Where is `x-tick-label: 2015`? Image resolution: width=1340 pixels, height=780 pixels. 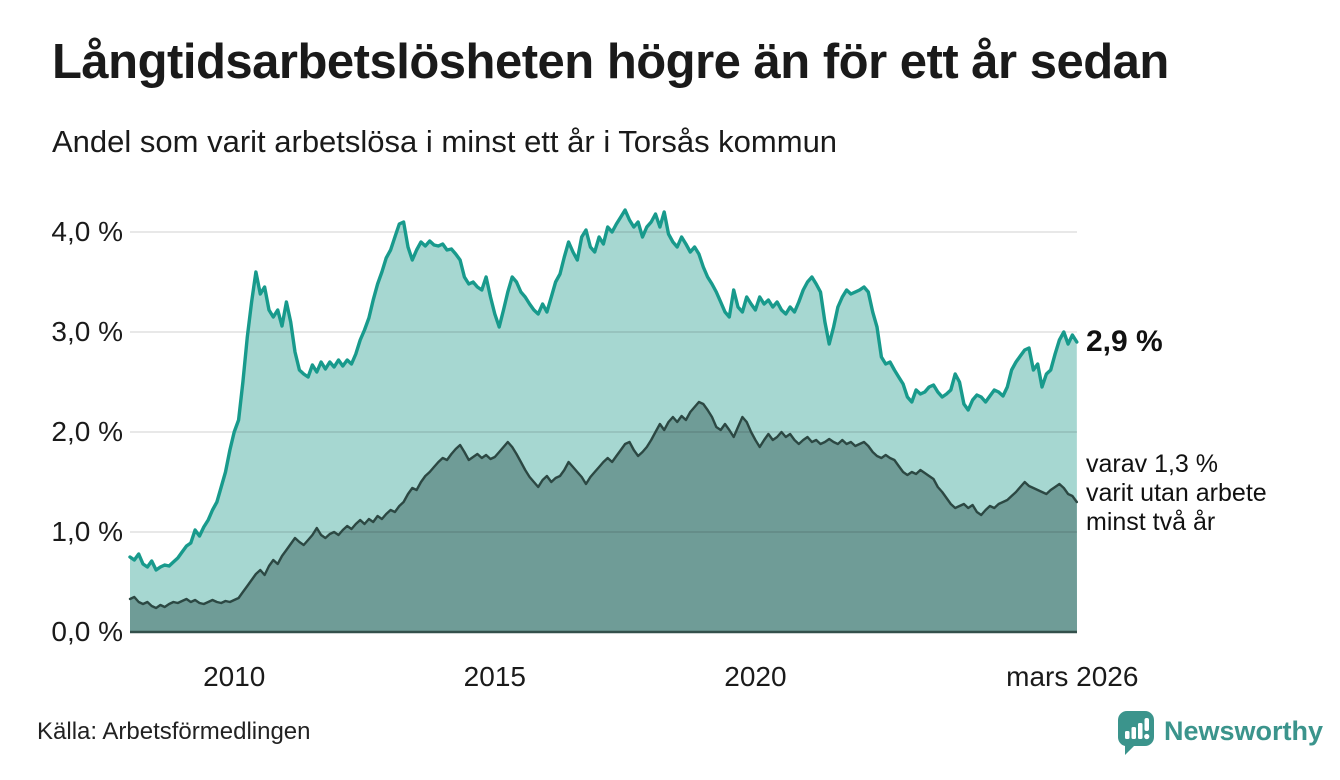 x-tick-label: 2015 is located at coordinates (494, 676).